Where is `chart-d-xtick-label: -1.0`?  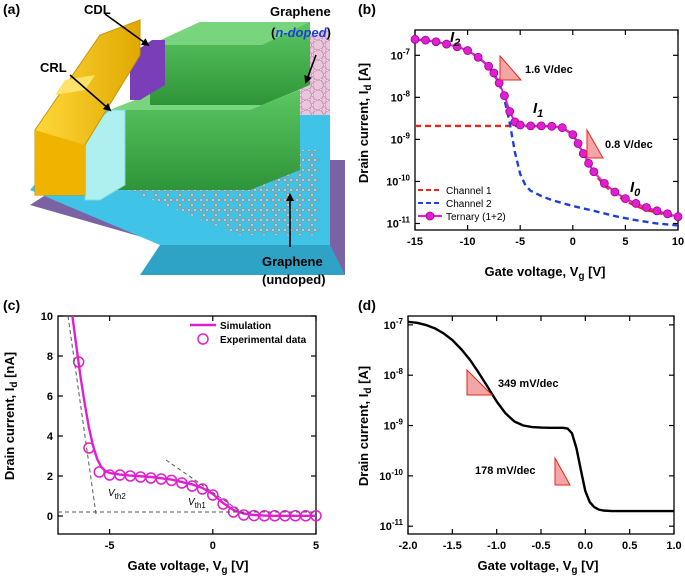
chart-d-xtick-label: -1.0 is located at coordinates (496, 546).